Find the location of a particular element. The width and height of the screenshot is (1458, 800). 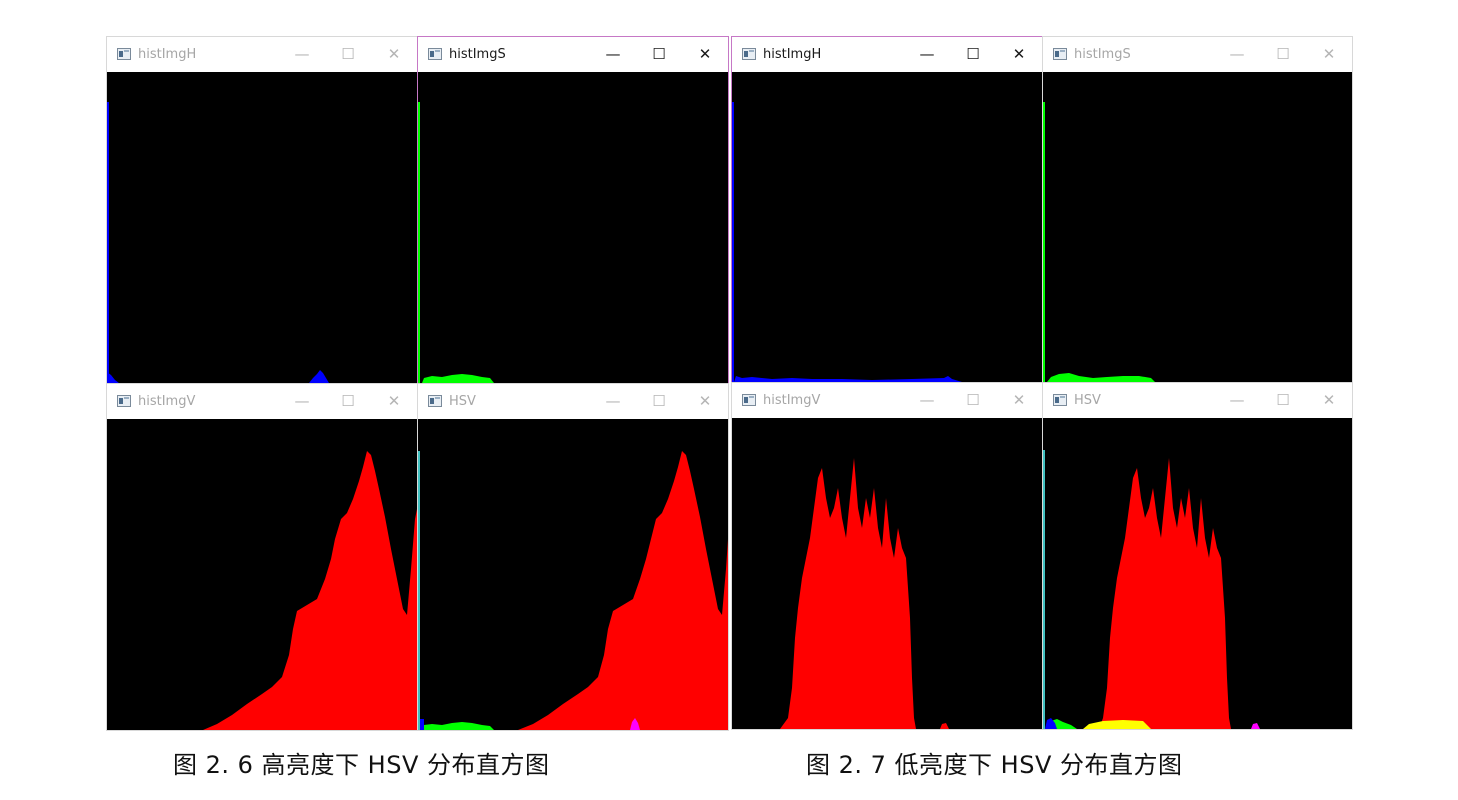

window-histimgh-high: histImgH — ☐ ✕ is located at coordinates (262, 210).